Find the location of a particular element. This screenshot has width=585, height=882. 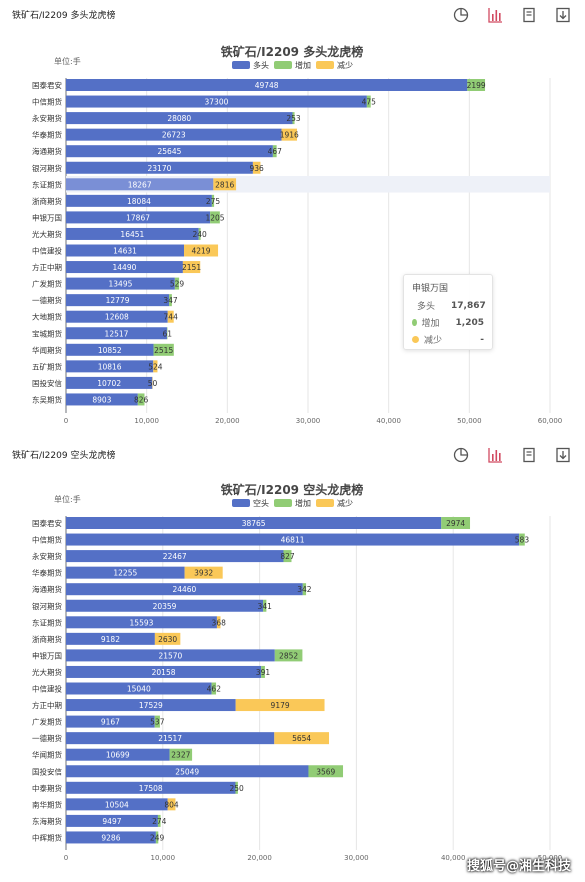

footer-watermark: 搜狐号@湘生科技 is located at coordinates (518, 866).